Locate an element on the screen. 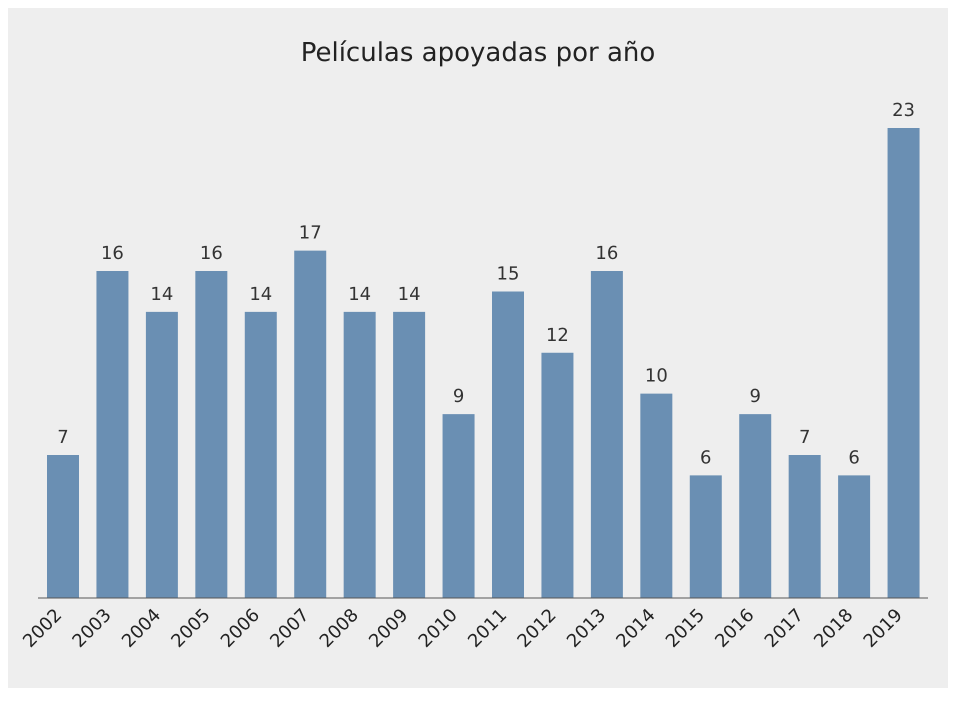  data-label: 17 is located at coordinates (310, 233).